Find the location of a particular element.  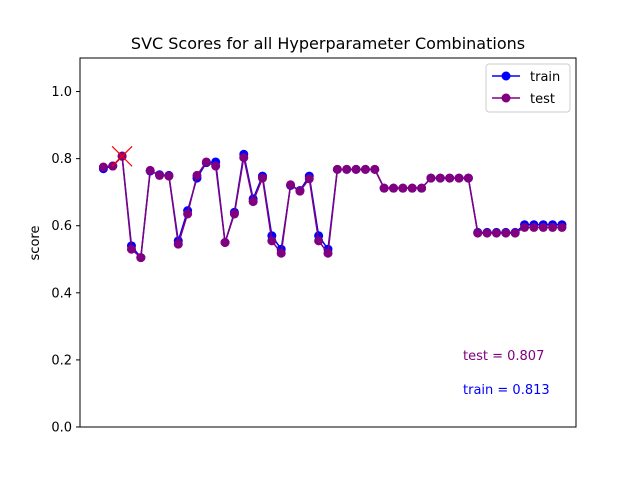

train-score-annotation: train = 0.813 is located at coordinates (506, 390).